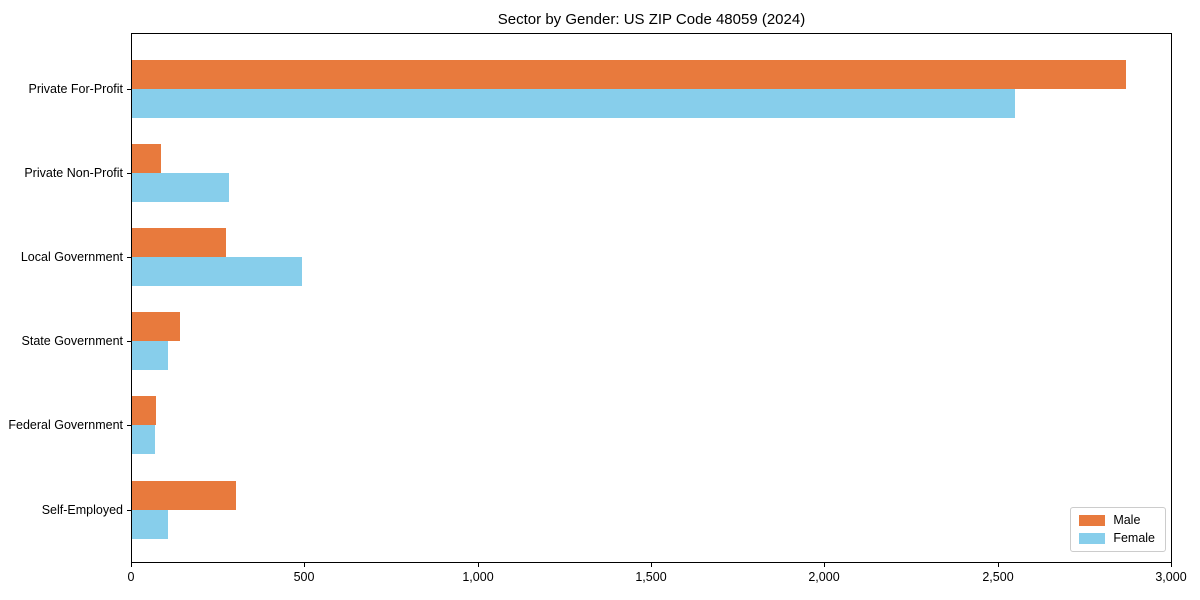 The image size is (1200, 600). What do you see at coordinates (144, 410) in the screenshot?
I see `bar-male-federal-government` at bounding box center [144, 410].